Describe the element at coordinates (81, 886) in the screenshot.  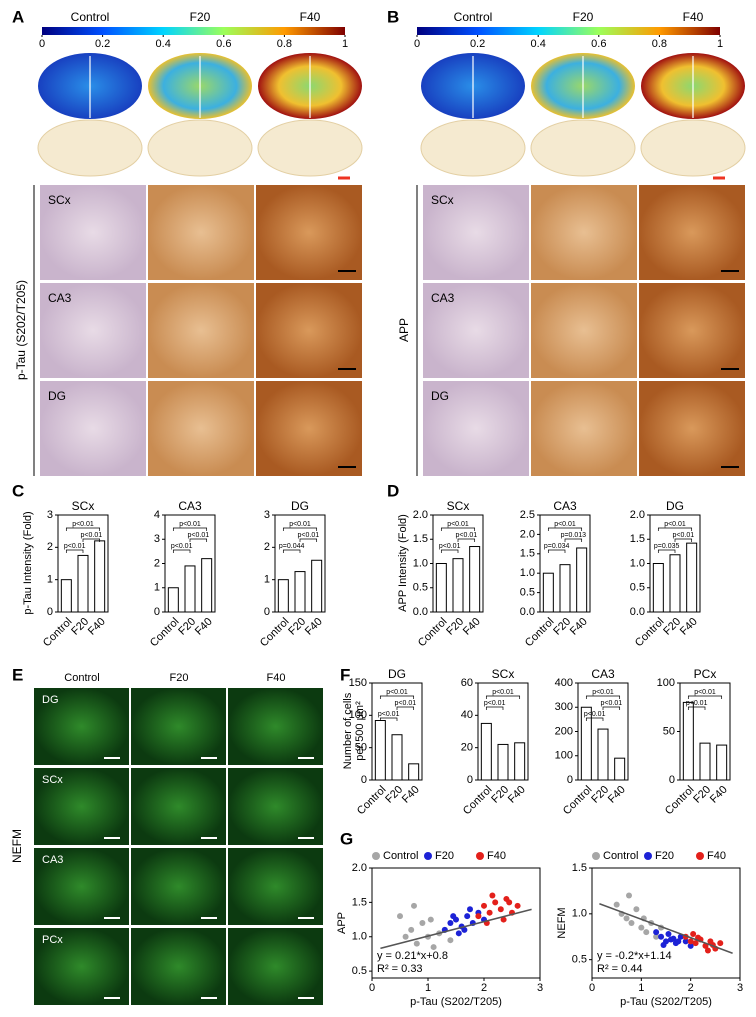
I see `fluorescence-image` at that location.